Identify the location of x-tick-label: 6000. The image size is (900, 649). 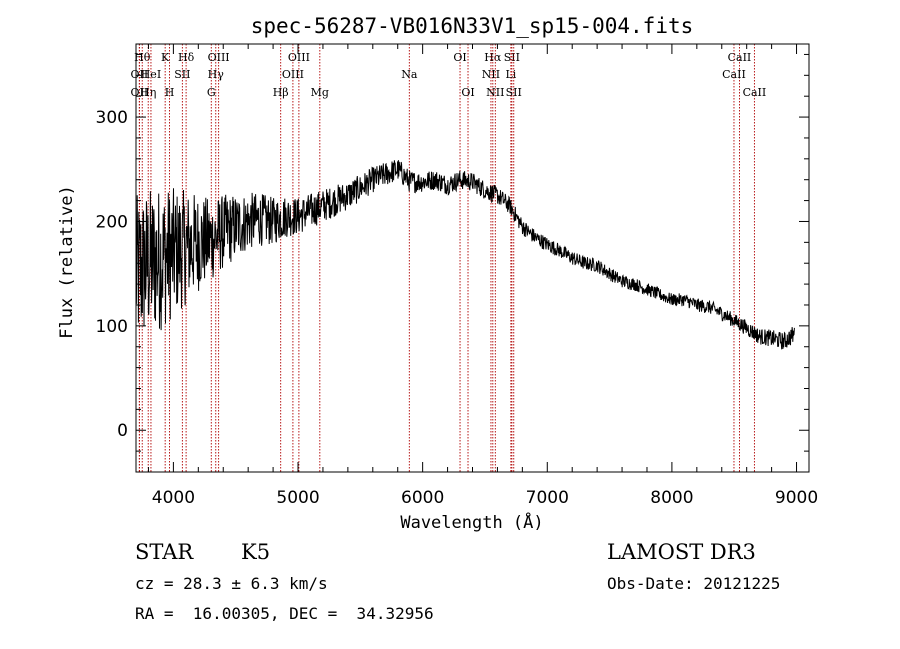
(422, 498).